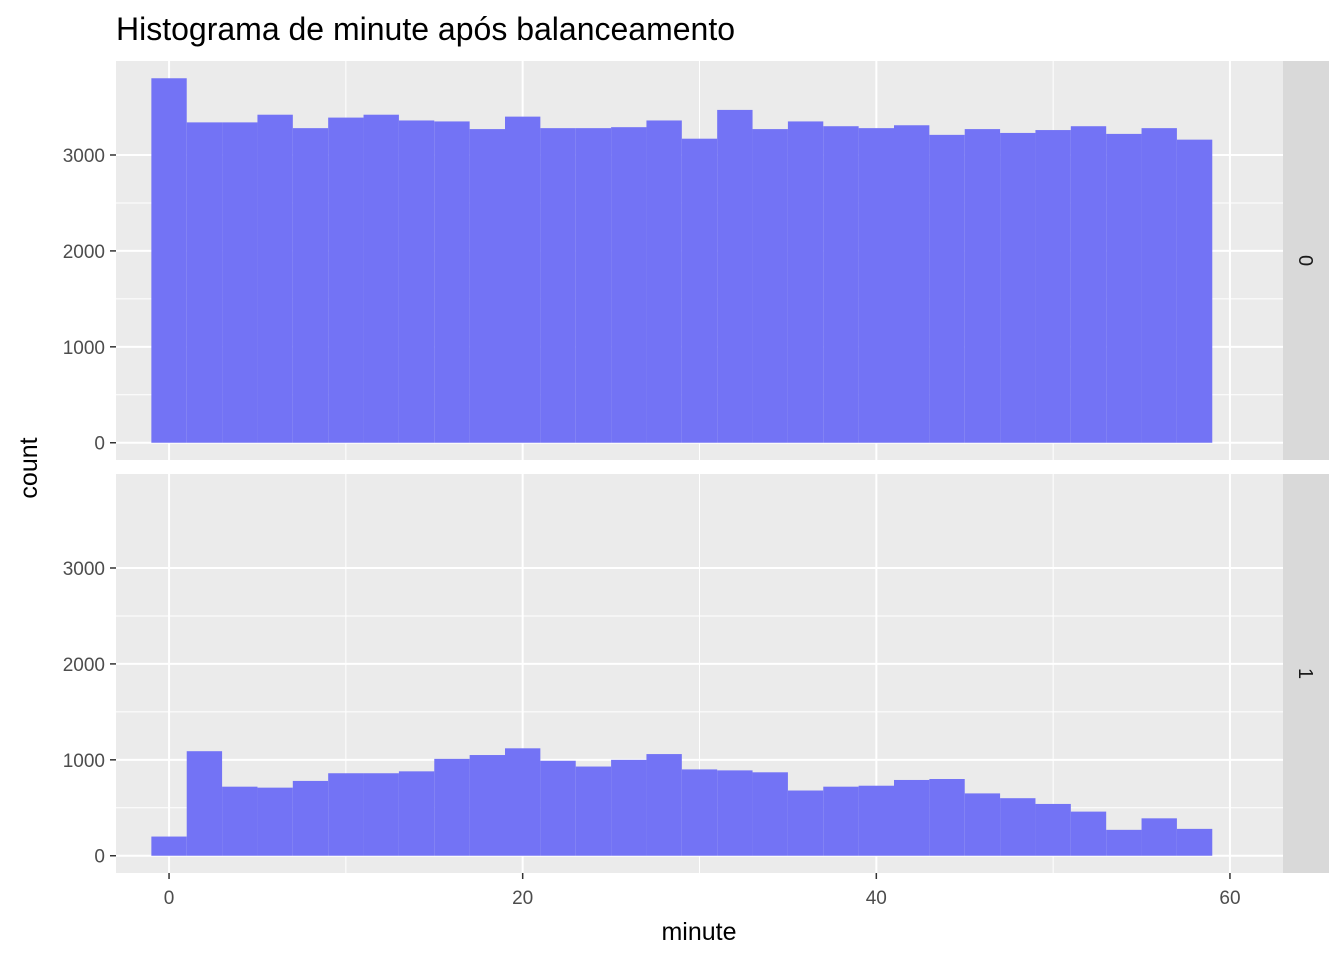  I want to click on y-axis-title: count, so click(29, 467).